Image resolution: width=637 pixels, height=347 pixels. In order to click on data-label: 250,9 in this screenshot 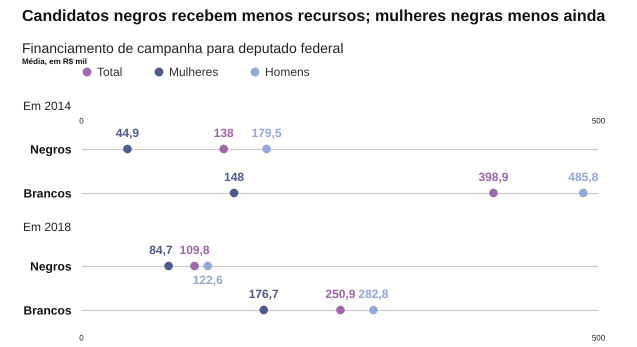, I will do `click(340, 294)`.